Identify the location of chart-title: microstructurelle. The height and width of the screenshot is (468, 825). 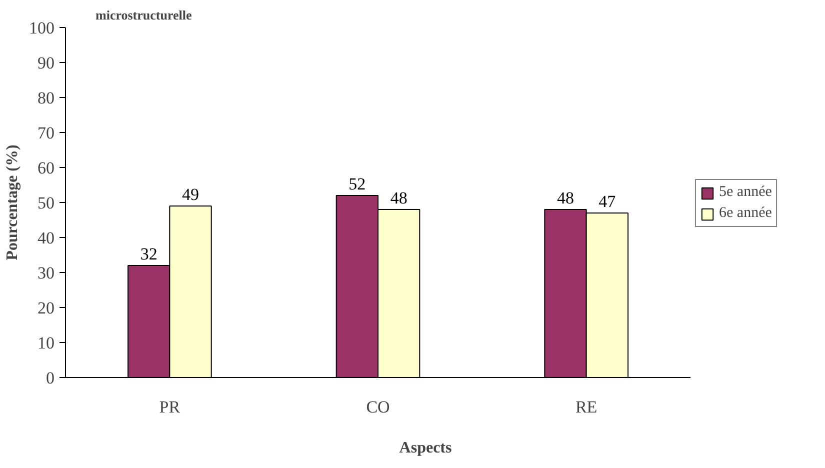
(144, 15).